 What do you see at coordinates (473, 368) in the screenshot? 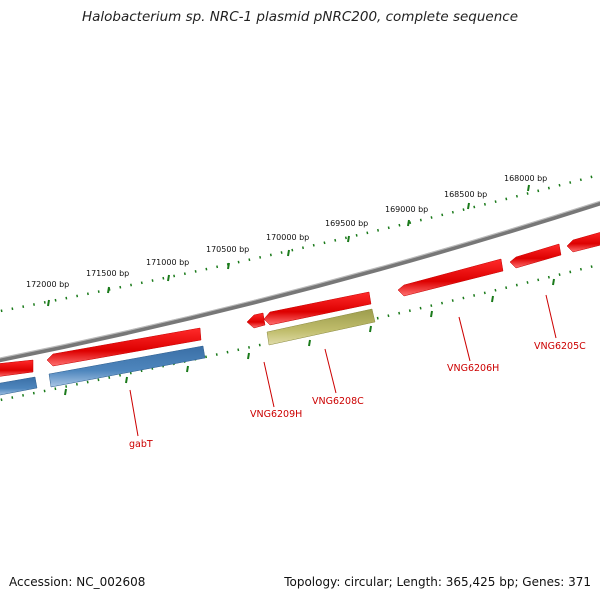
I see `gene-label-VNG6206H: VNG6206H` at bounding box center [473, 368].